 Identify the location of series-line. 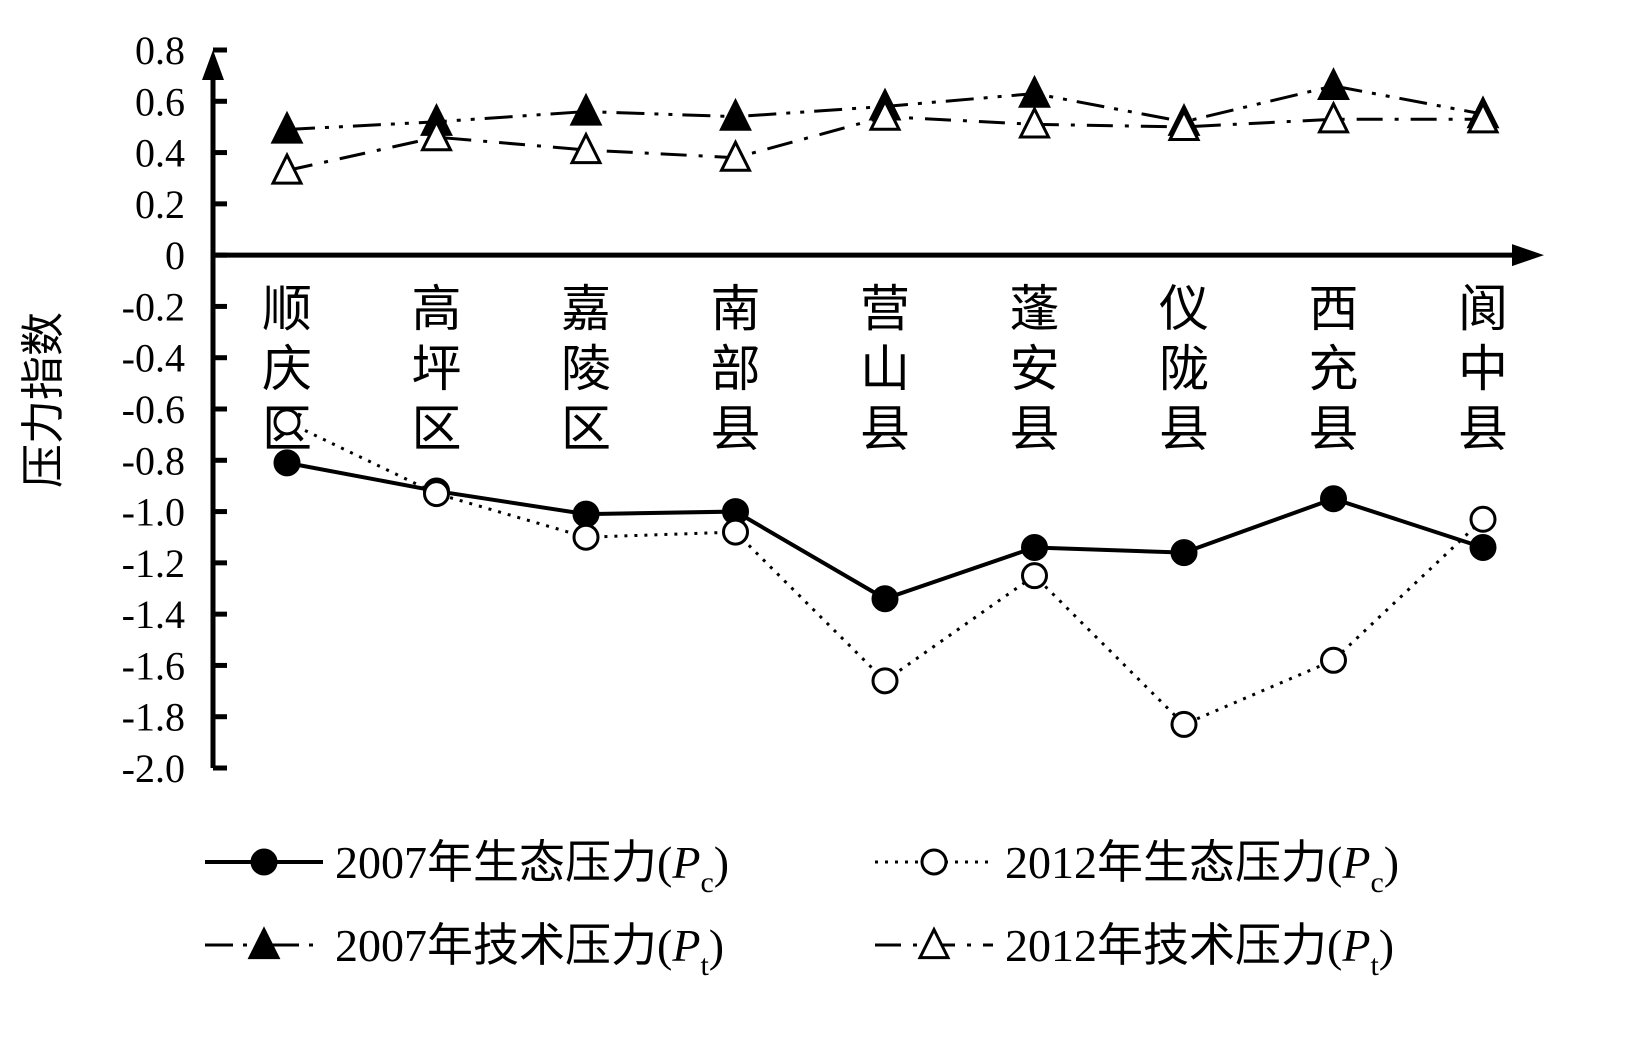
(885, 530).